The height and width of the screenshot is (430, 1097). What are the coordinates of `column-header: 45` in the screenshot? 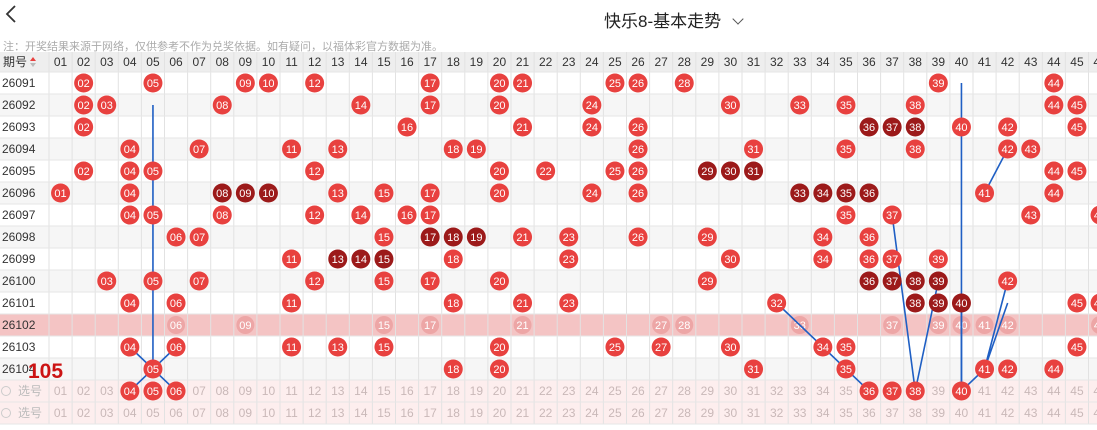 It's located at (1077, 62).